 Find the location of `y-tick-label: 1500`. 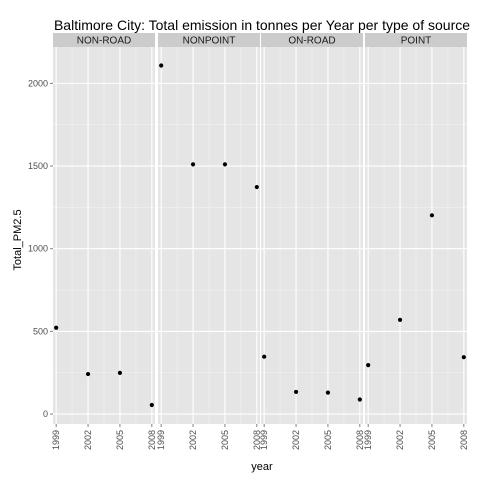

y-tick-label: 1500 is located at coordinates (38, 166).